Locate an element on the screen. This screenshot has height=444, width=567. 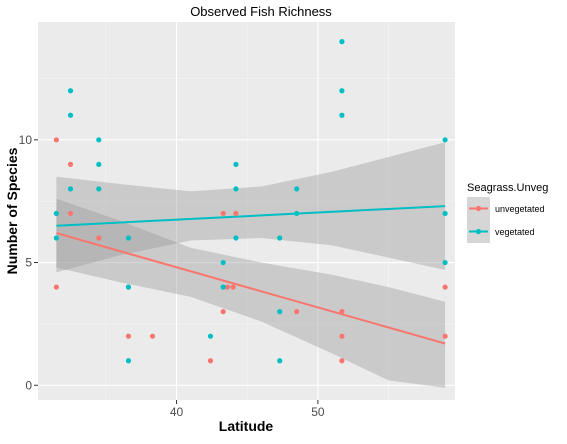
chart-title: Observed Fish Richness is located at coordinates (261, 11).